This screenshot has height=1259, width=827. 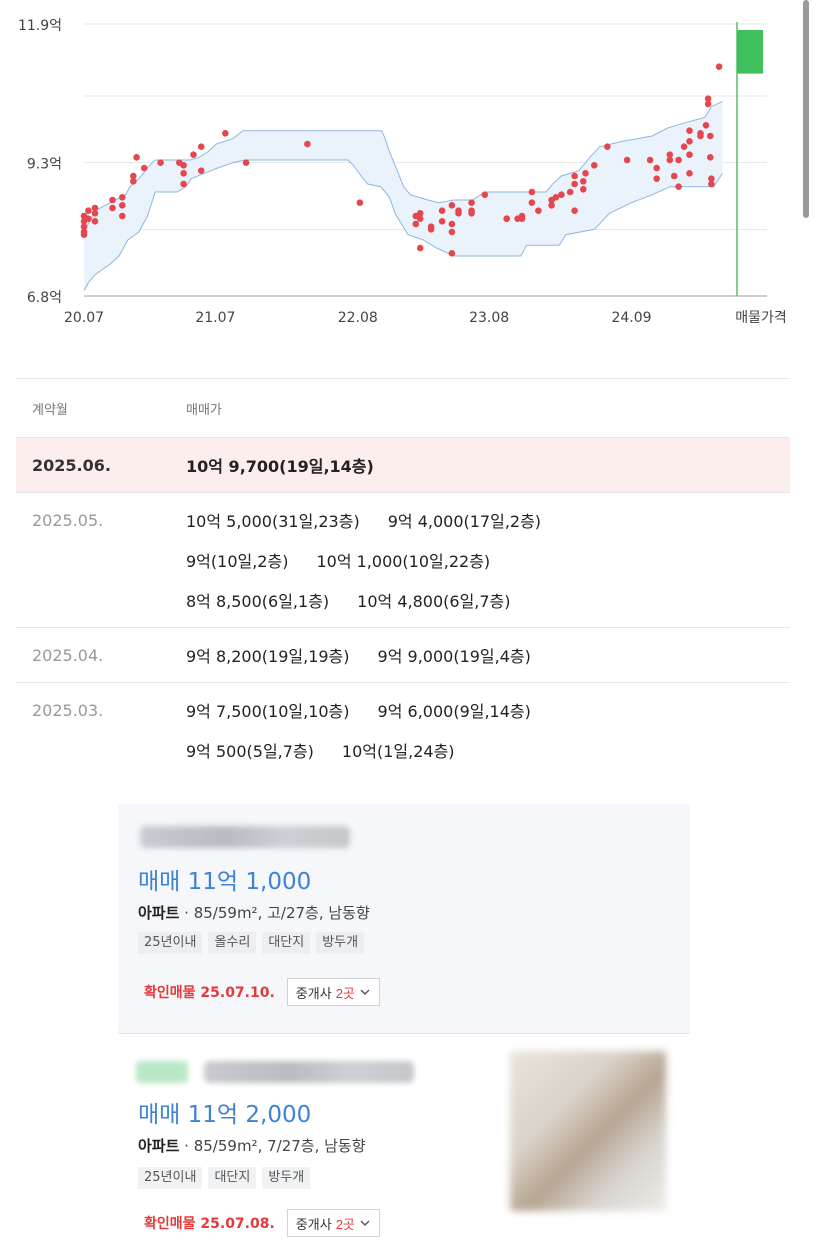 I want to click on tag: 방두개, so click(x=286, y=1178).